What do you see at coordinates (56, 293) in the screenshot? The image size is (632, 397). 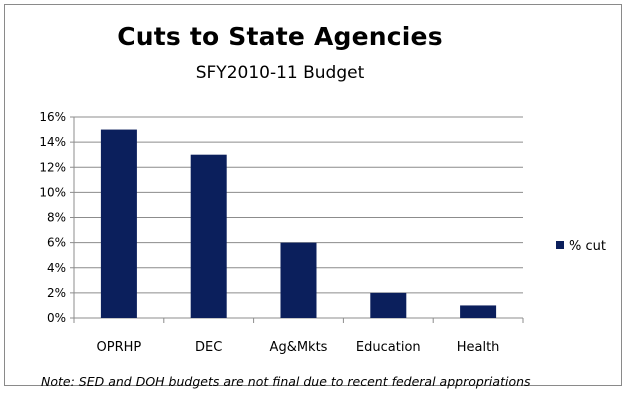 I see `y-tick-label: 2%` at bounding box center [56, 293].